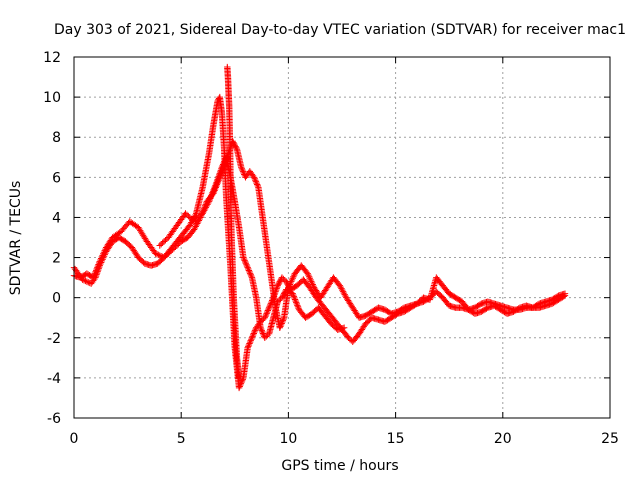  I want to click on x-tick-label-3: 15, so click(396, 439).